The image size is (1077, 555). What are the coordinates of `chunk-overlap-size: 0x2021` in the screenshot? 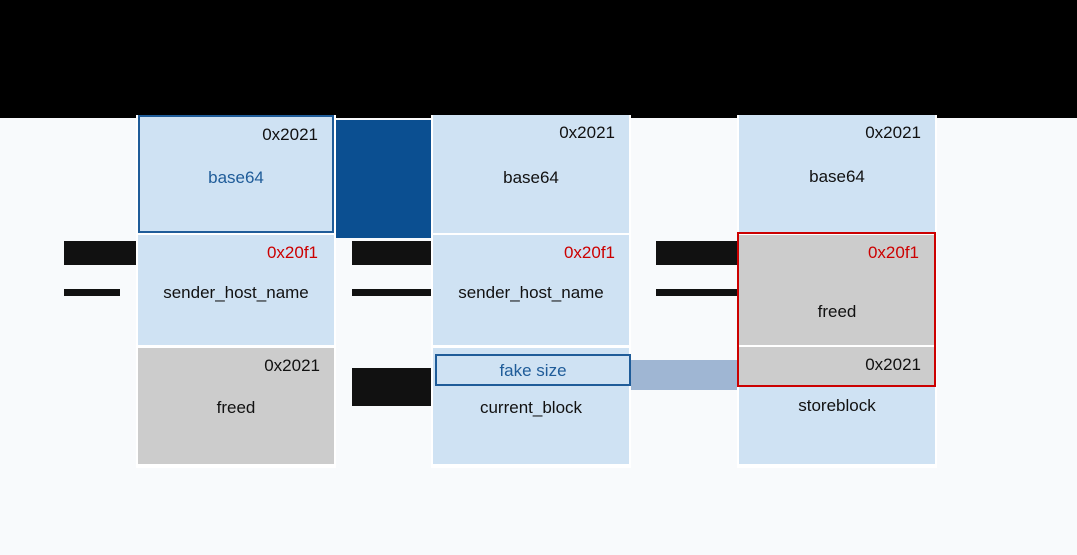 It's located at (837, 366).